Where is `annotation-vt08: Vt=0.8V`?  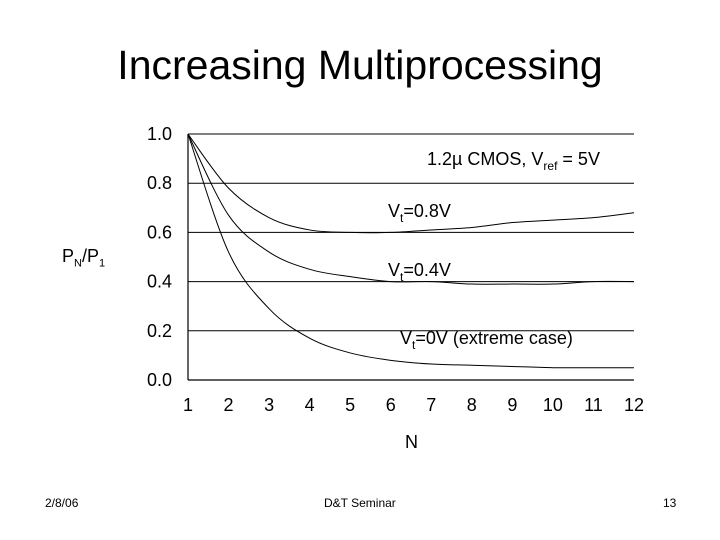 annotation-vt08: Vt=0.8V is located at coordinates (419, 213).